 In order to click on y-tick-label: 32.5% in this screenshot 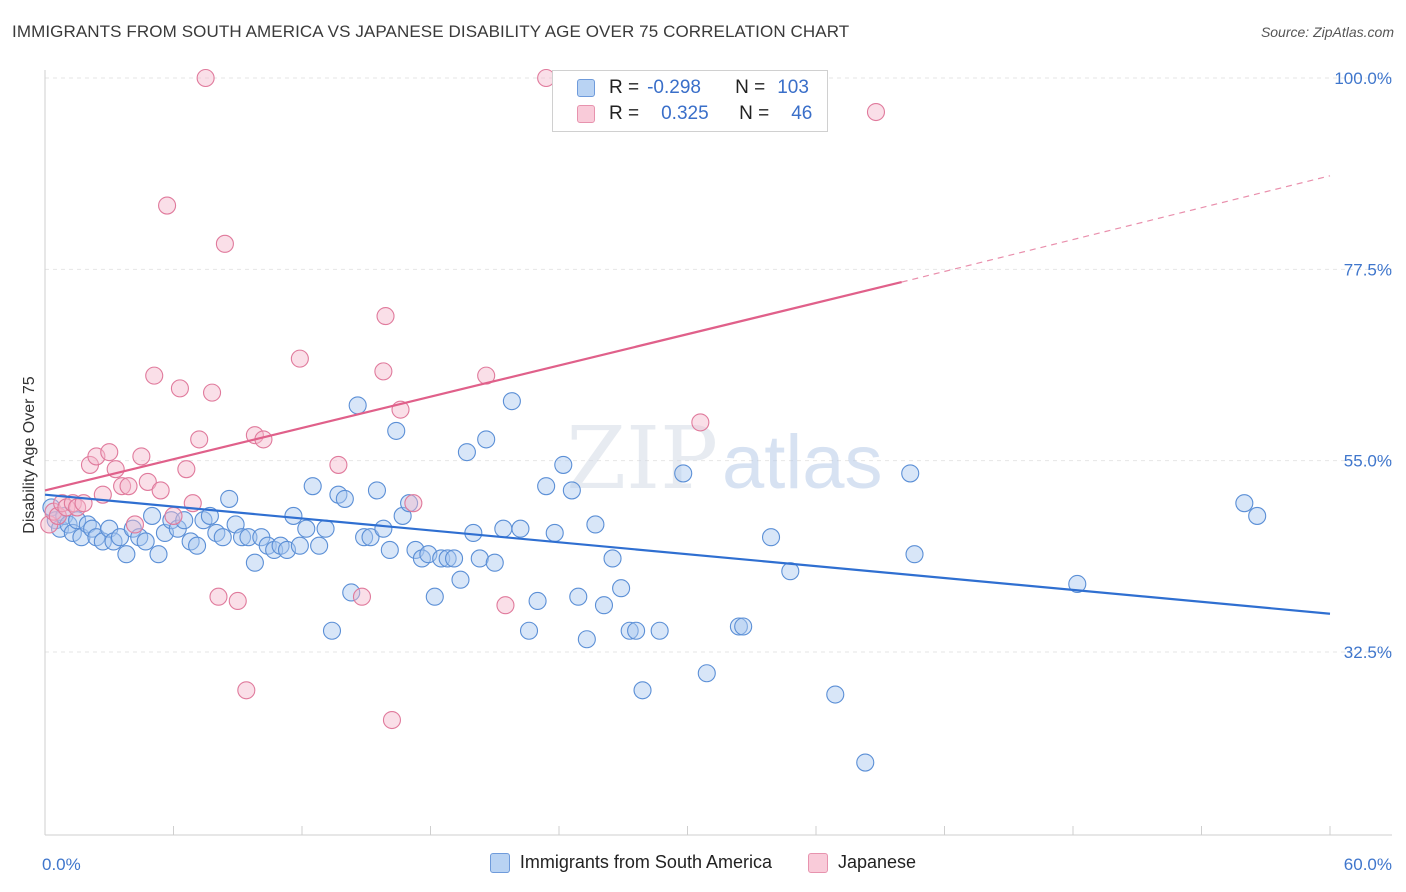, I will do `click(1368, 652)`.